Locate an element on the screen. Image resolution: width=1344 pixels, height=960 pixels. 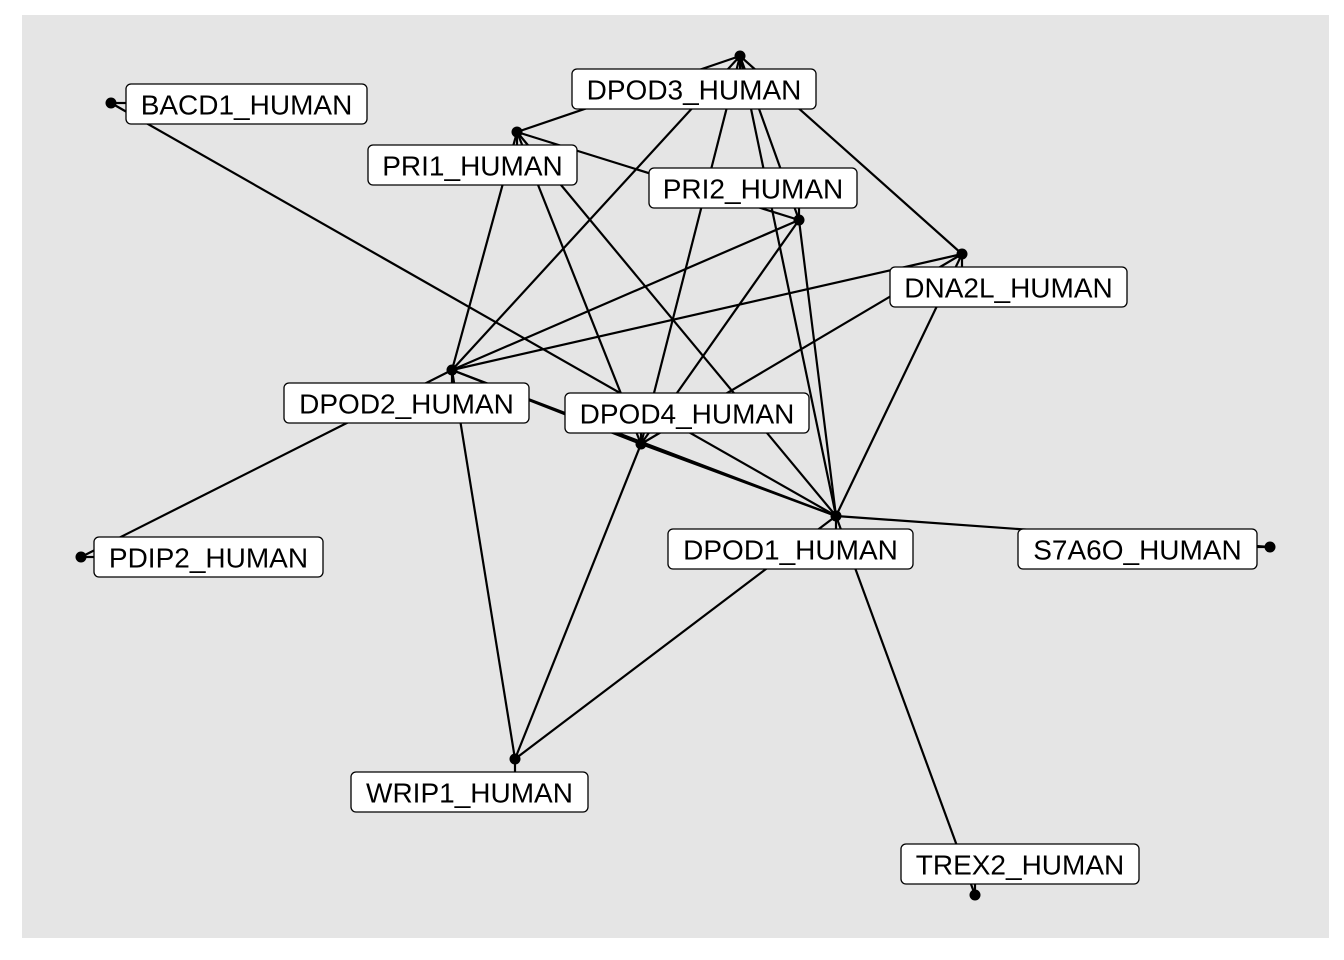
label-text: DPOD2_HUMAN is located at coordinates (406, 404).